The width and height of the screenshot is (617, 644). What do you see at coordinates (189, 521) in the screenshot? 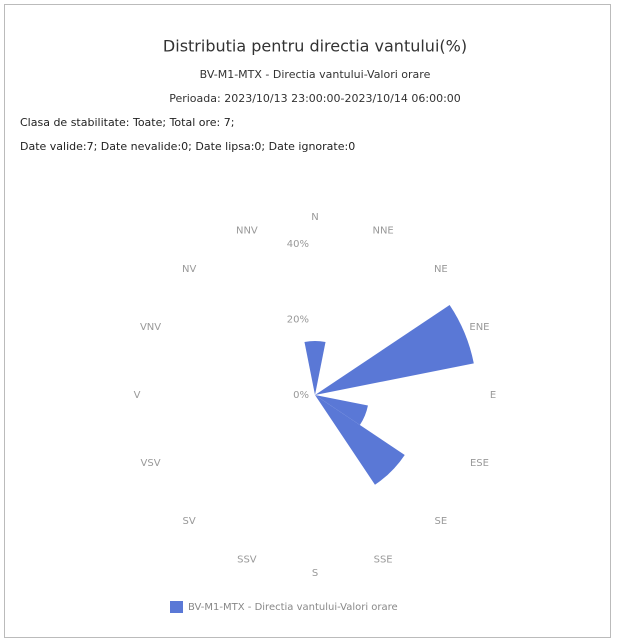
I see `direction-label: SV` at bounding box center [189, 521].